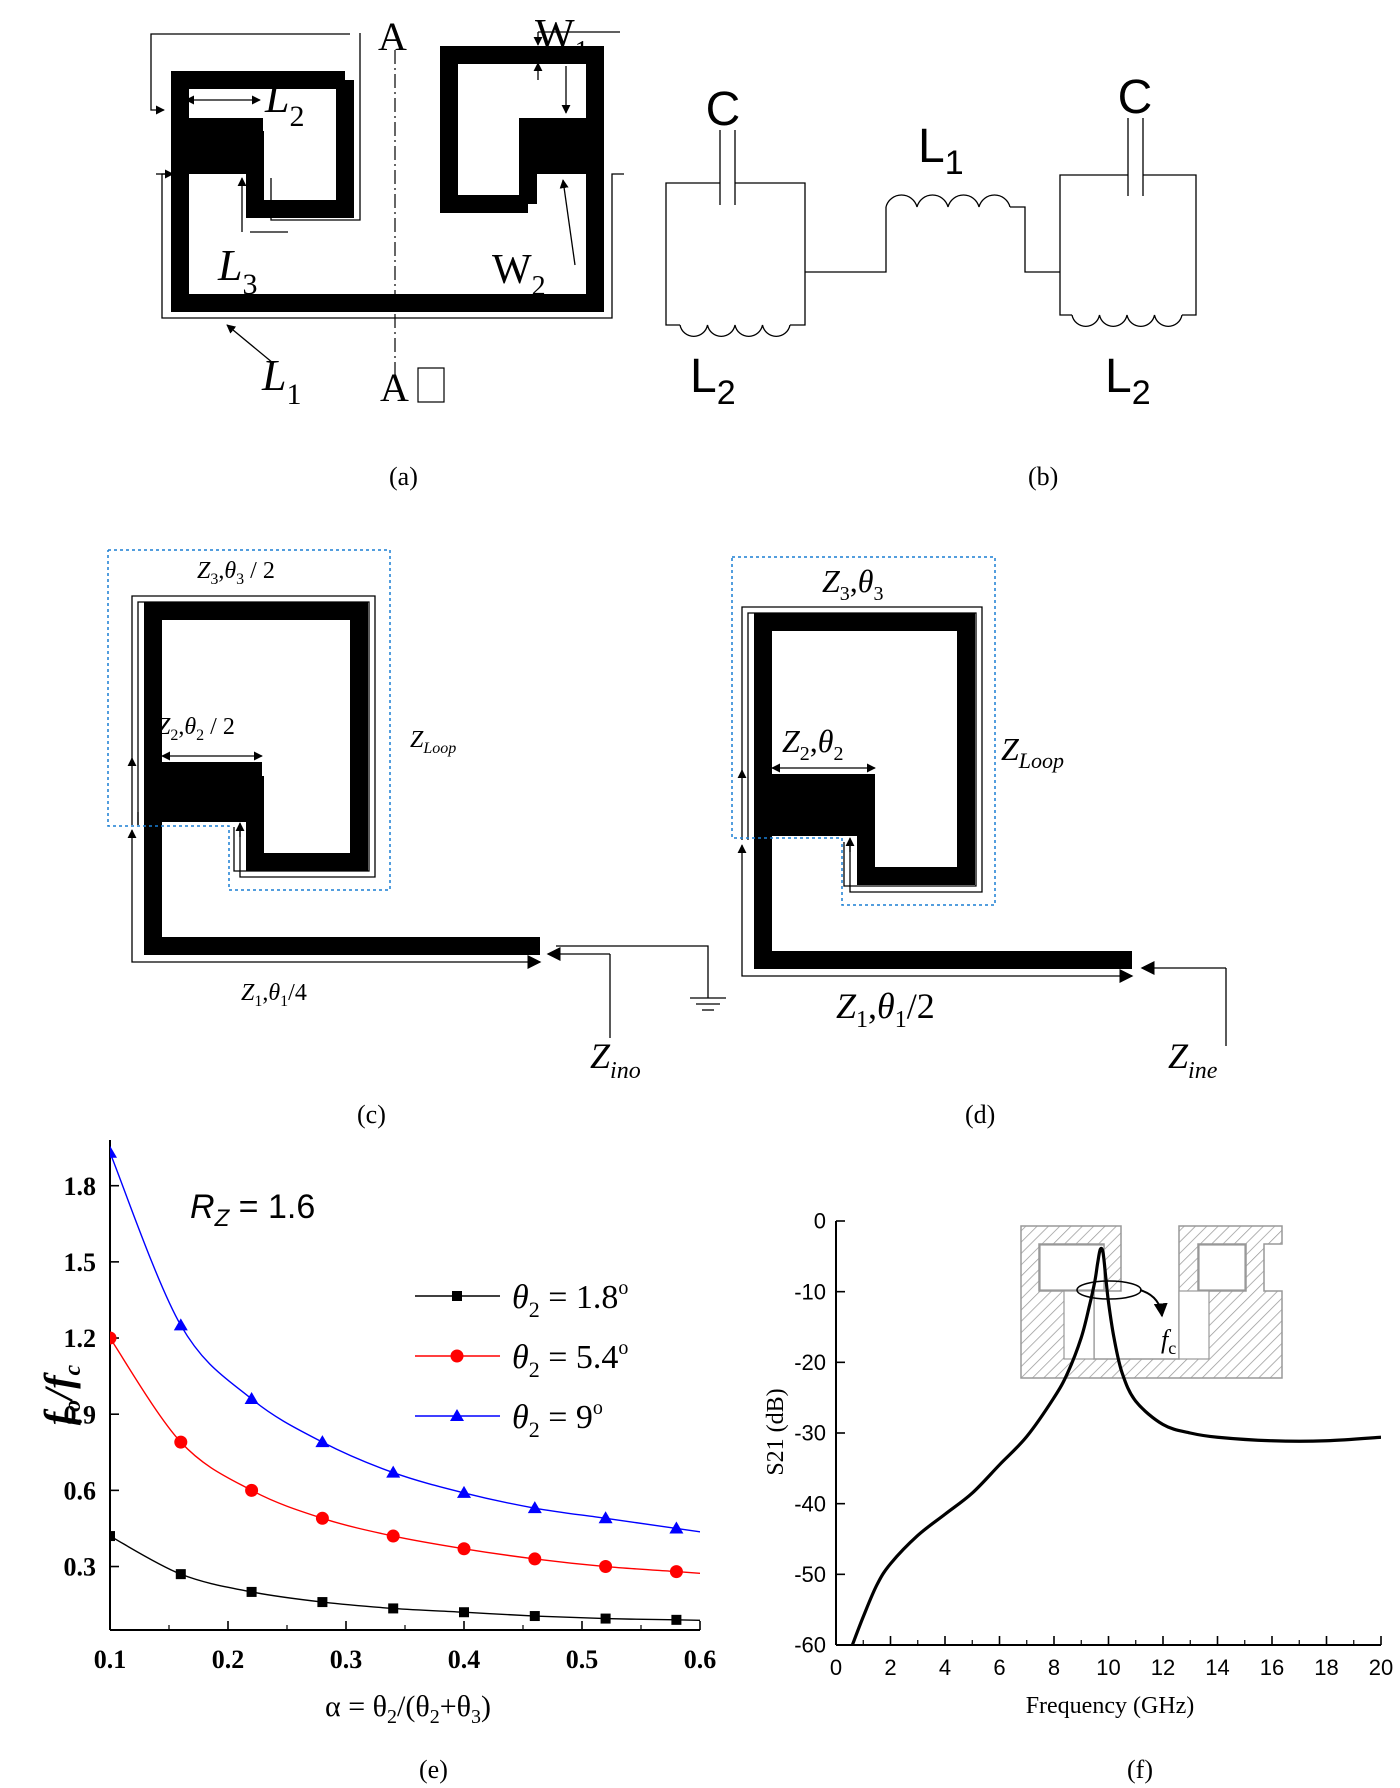 This screenshot has height=1788, width=1400. What do you see at coordinates (615, 1060) in the screenshot?
I see `label-zino: Zino` at bounding box center [615, 1060].